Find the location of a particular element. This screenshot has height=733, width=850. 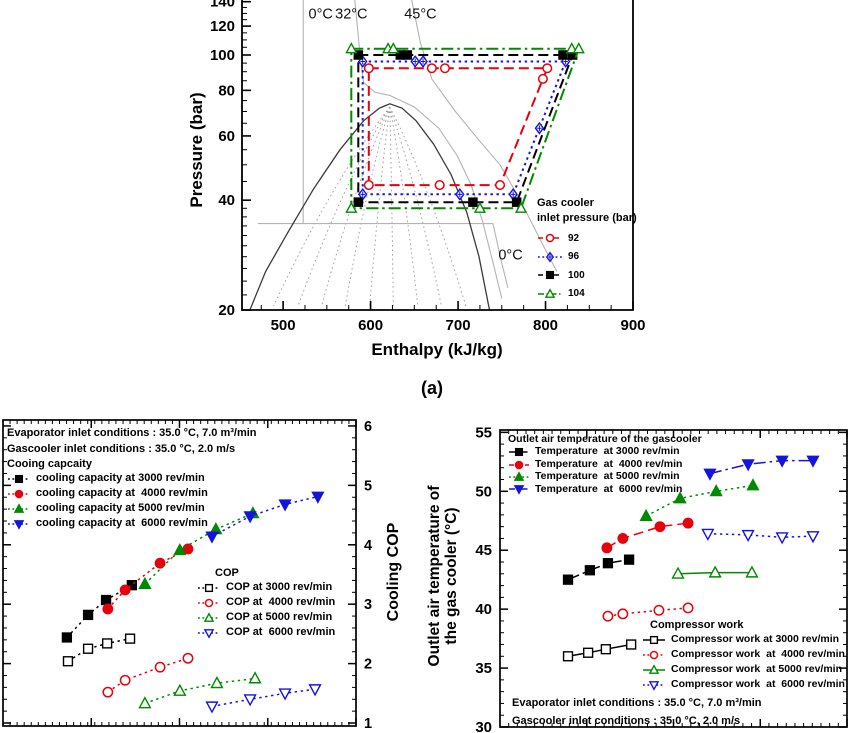

outlet-temp-axis-label-line1: Outlet air temperature of is located at coordinates (434, 576).